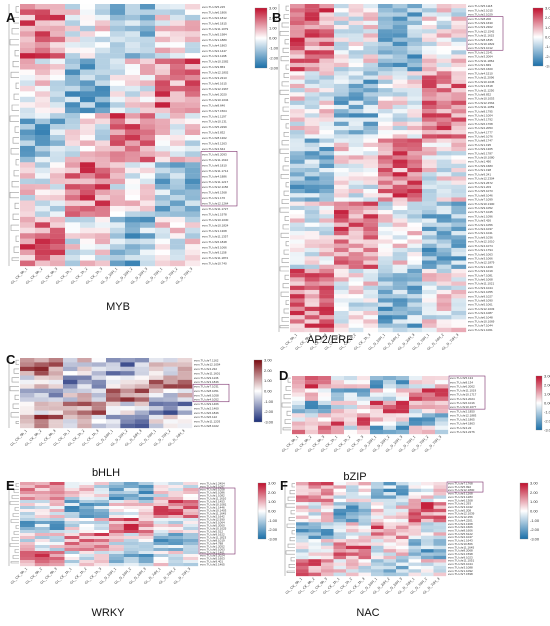 Image resolution: width=550 pixels, height=626 pixels. I want to click on gene-label: evm.TU.chr11.1019, so click(463, 391).